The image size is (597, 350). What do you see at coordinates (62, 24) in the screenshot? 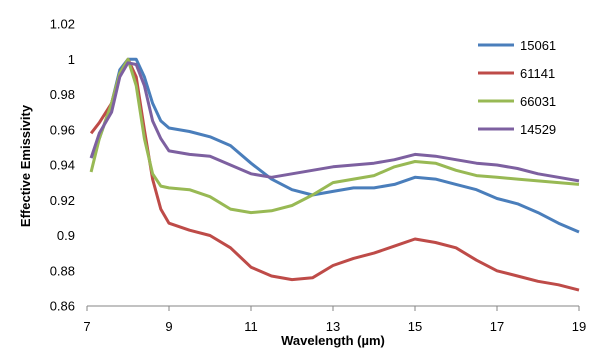
I see `y-tick-label: 1.02` at bounding box center [62, 24].